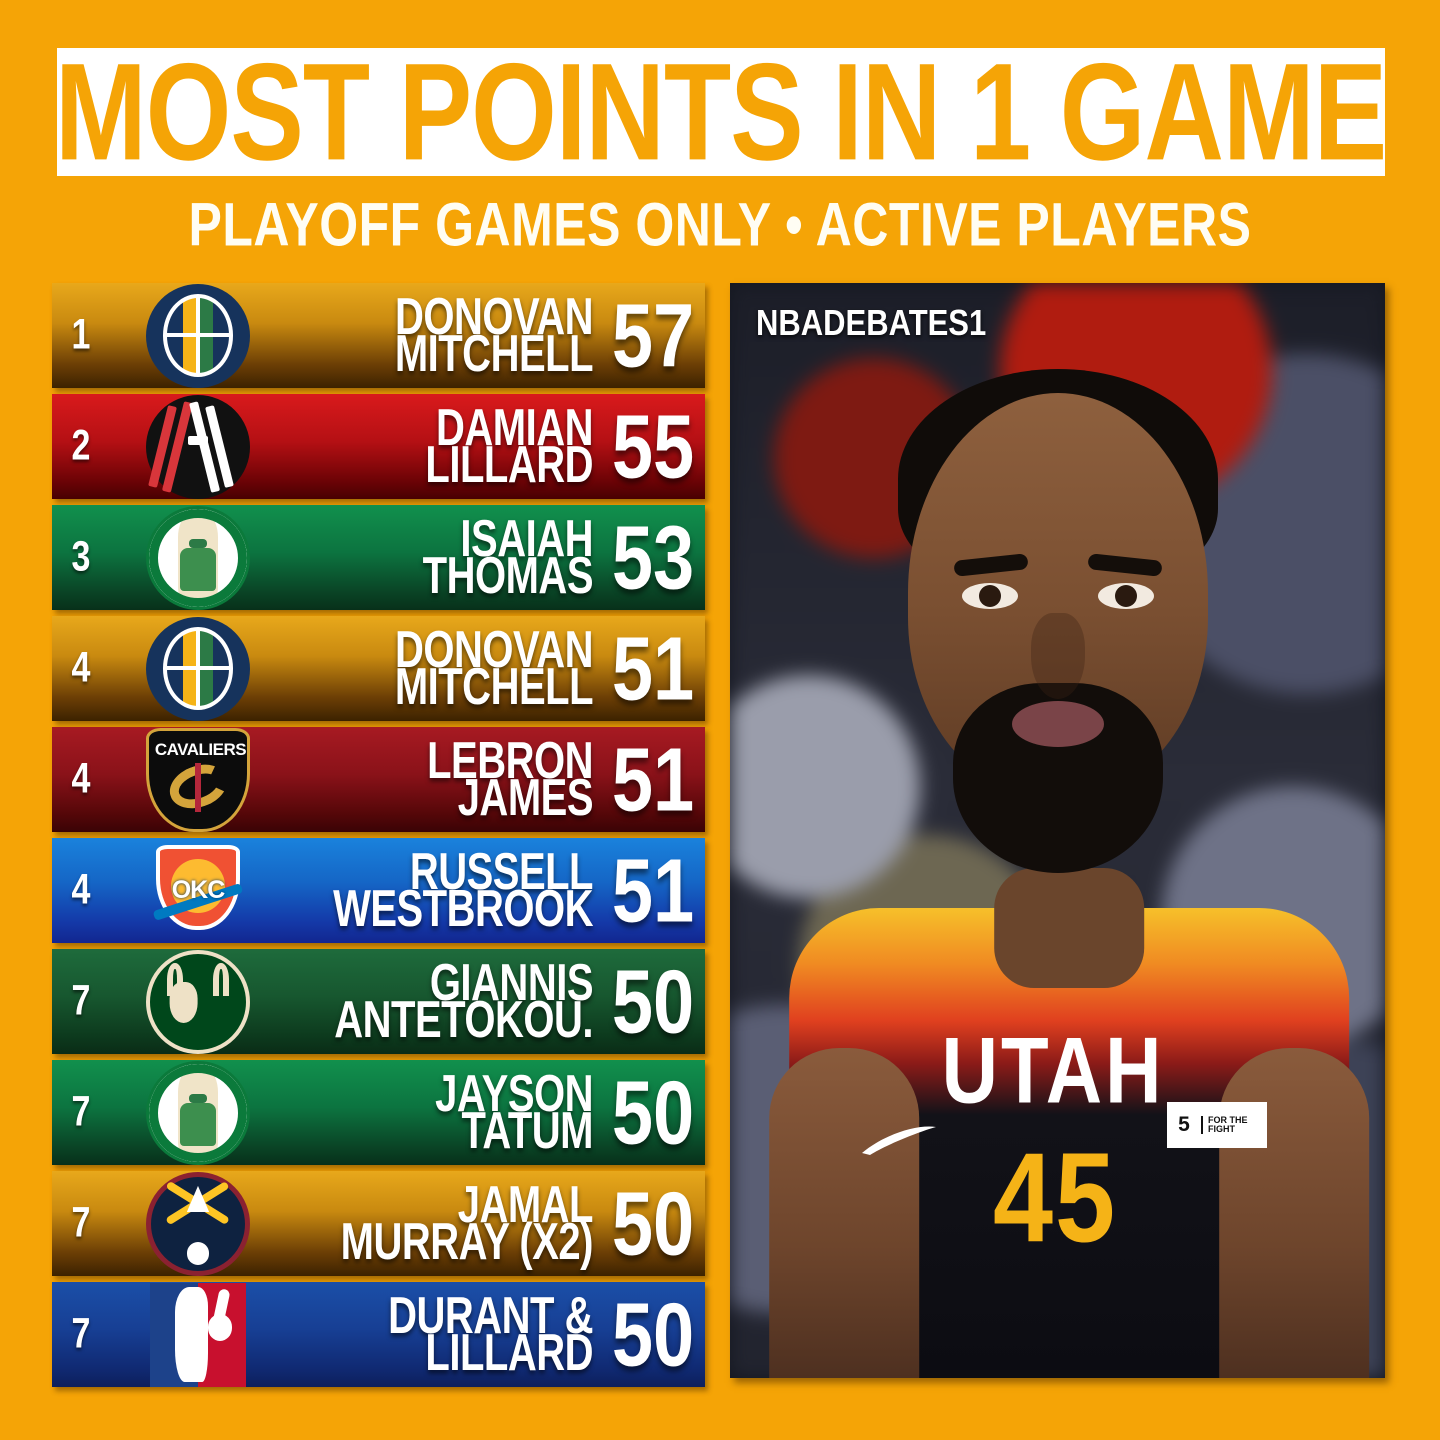 The width and height of the screenshot is (1440, 1440). I want to click on table-row: 7 JAMAL MURRAY (X2) 50, so click(378, 1223).